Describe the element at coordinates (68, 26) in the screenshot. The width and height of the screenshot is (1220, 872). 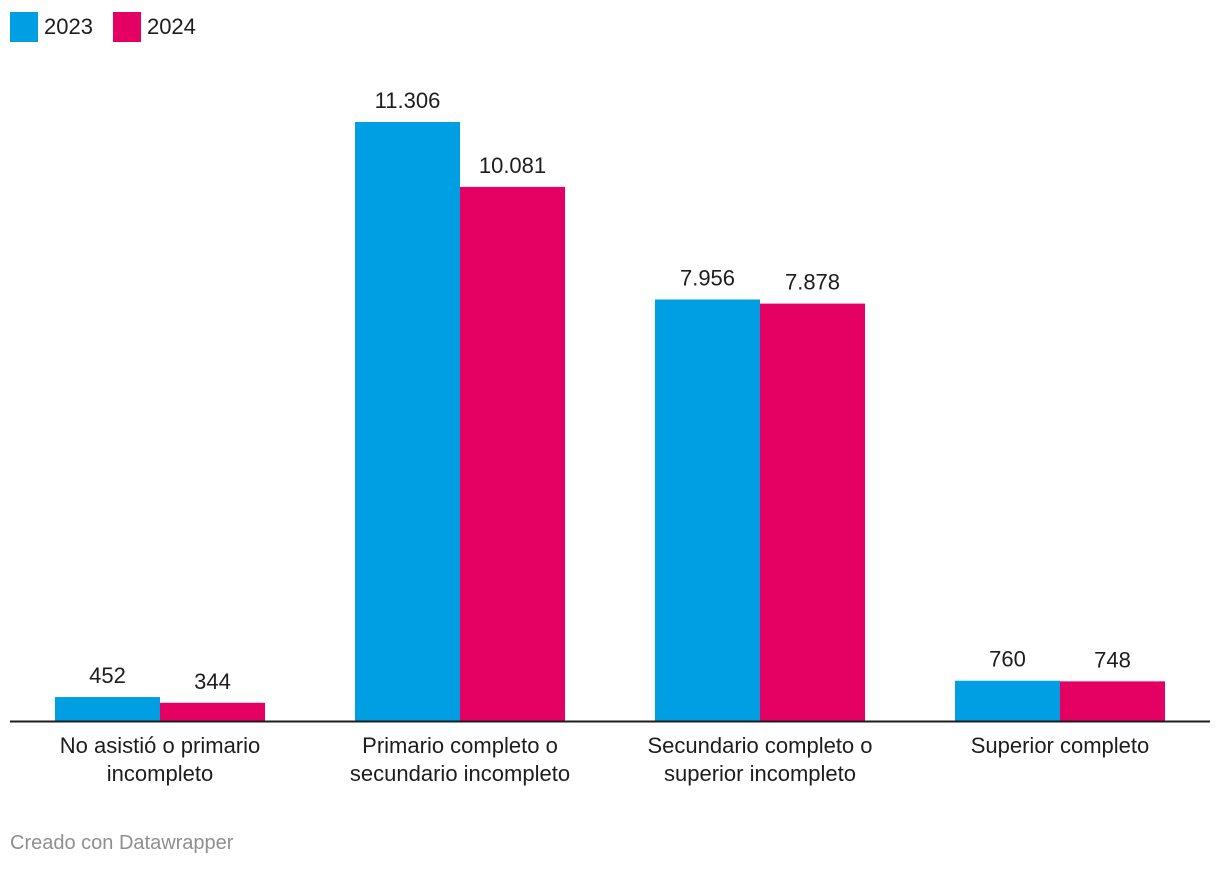
I see `legend-label-2023: 2023` at that location.